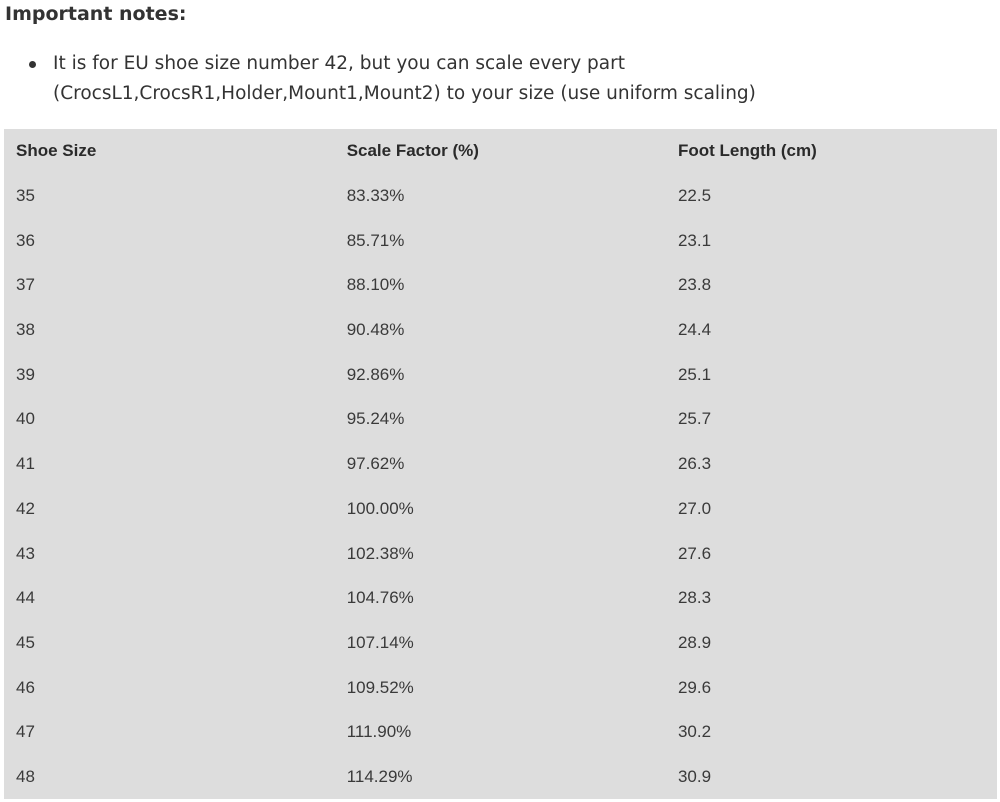 The image size is (1000, 802). I want to click on cell-foot-length: 25.7, so click(694, 419).